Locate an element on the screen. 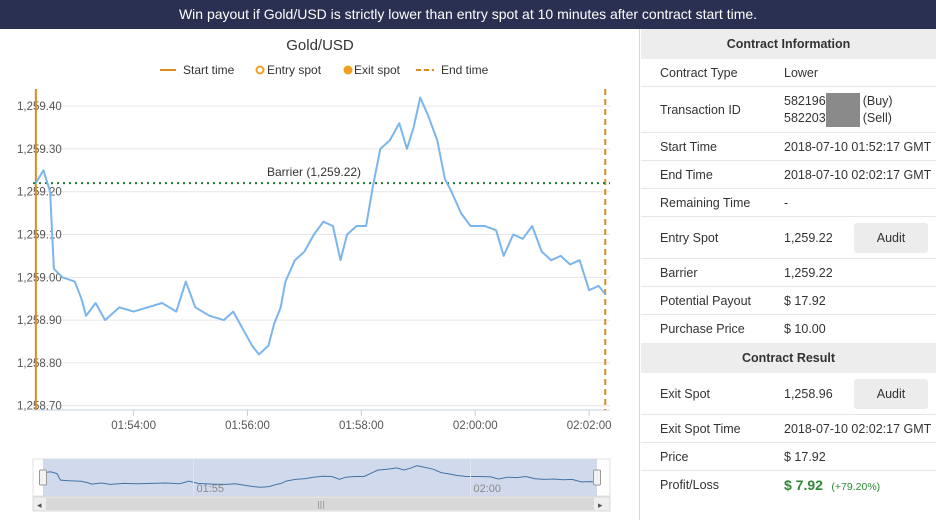 The image size is (936, 520). purchase-price-value: $ 10.00 is located at coordinates (805, 329).